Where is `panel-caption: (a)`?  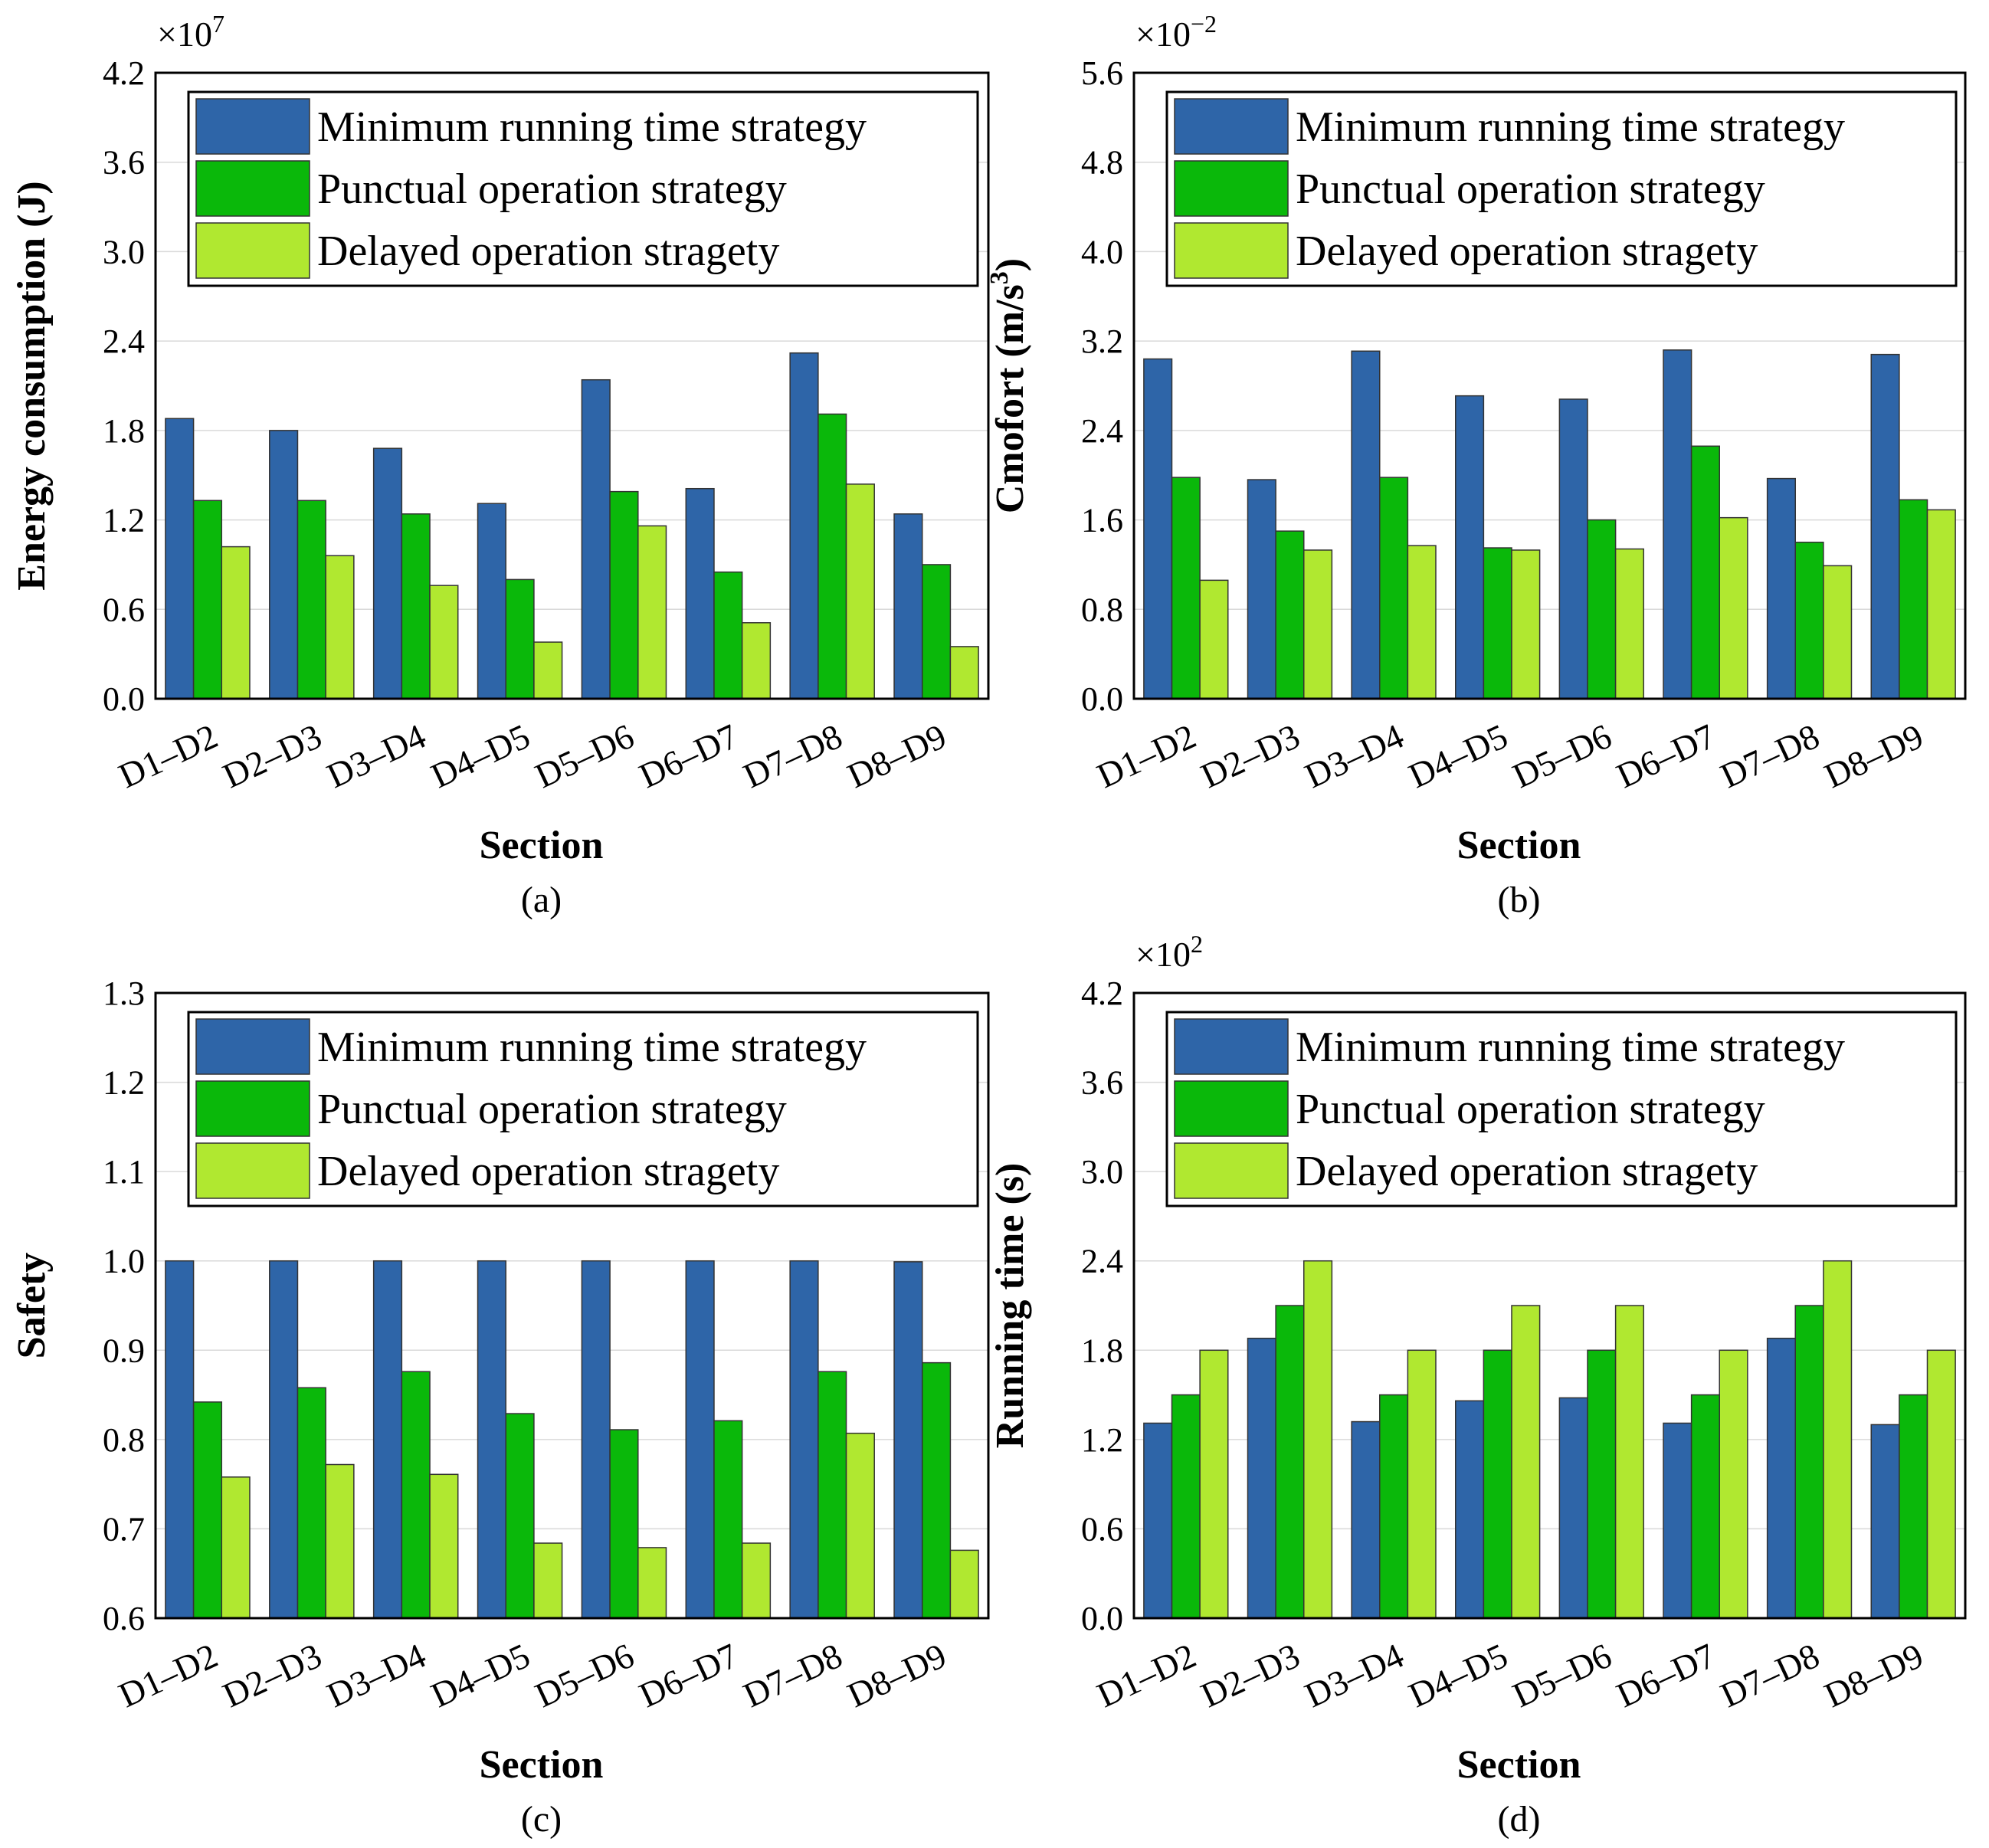 panel-caption: (a) is located at coordinates (542, 900).